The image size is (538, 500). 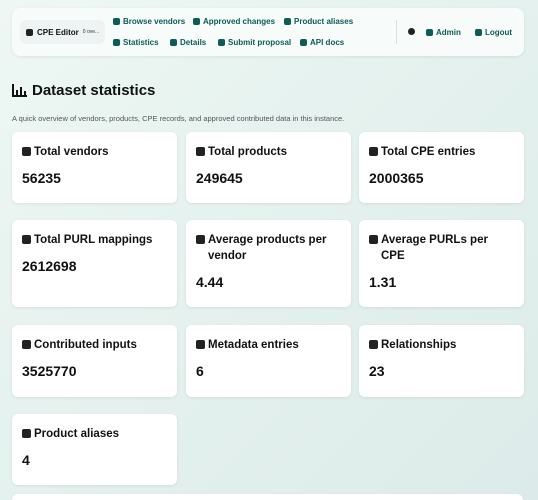 I want to click on nav-link: Approved changes, so click(x=234, y=21).